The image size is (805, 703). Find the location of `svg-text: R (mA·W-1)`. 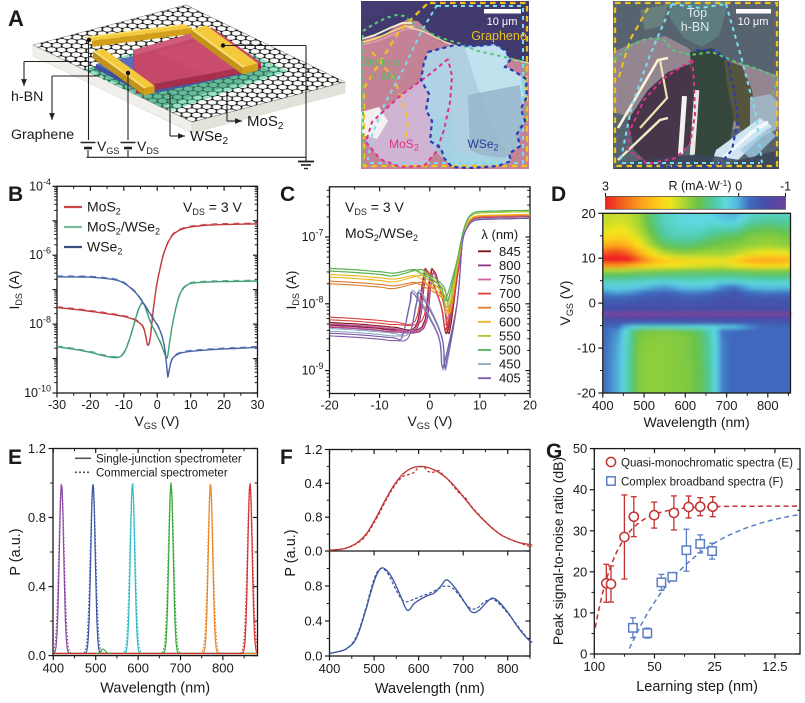

svg-text: R (mA·W-1) is located at coordinates (699, 185).